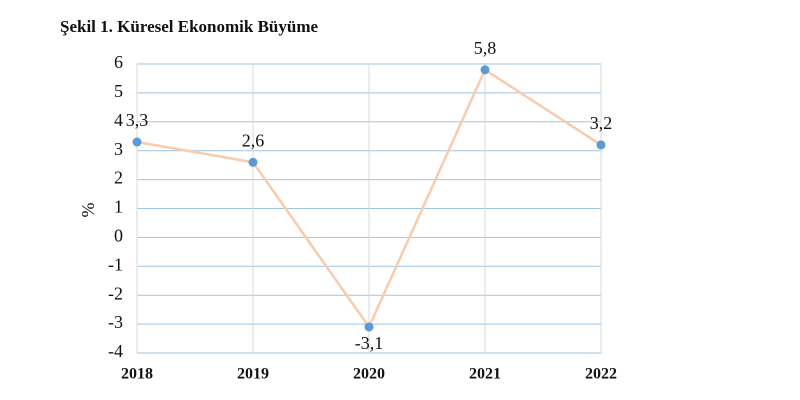  I want to click on y-tick-label: -3, so click(115, 322).